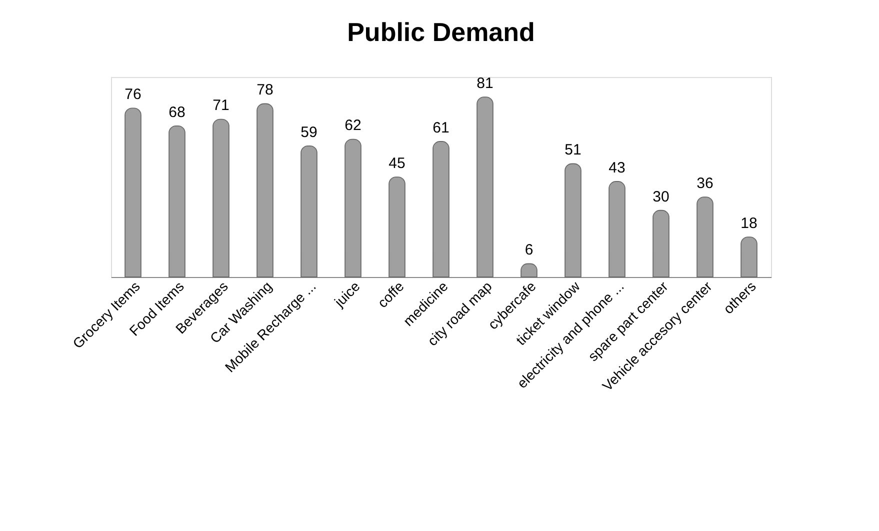 The image size is (879, 531). What do you see at coordinates (441, 127) in the screenshot?
I see `data-label: 61` at bounding box center [441, 127].